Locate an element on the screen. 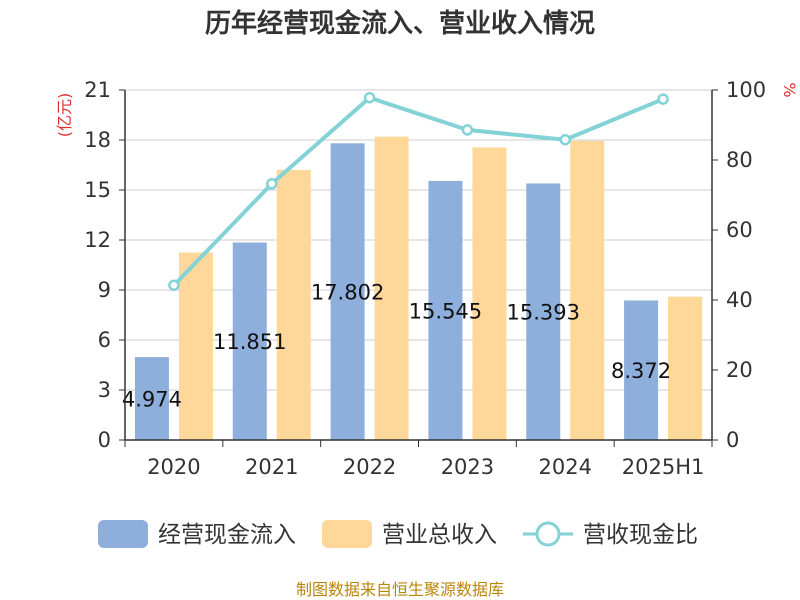 Image resolution: width=800 pixels, height=600 pixels. left-tick-label: 18 is located at coordinates (97, 140).